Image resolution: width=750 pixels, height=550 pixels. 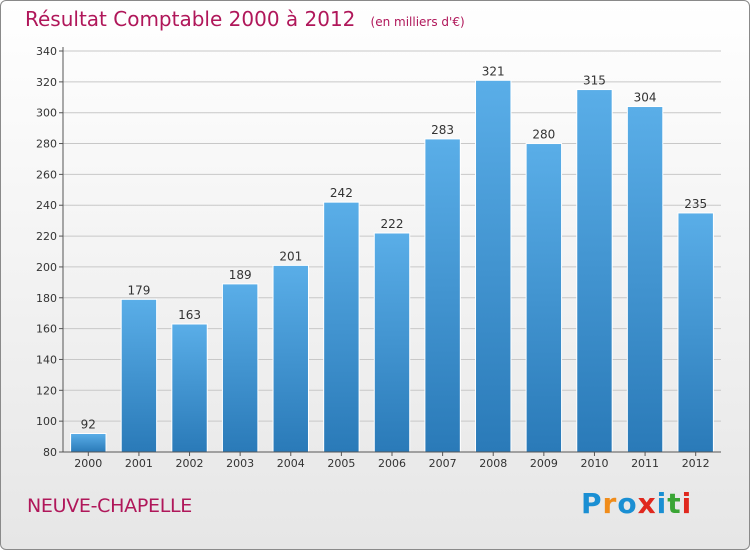 I want to click on y-tick-label: 180, so click(x=46, y=298).